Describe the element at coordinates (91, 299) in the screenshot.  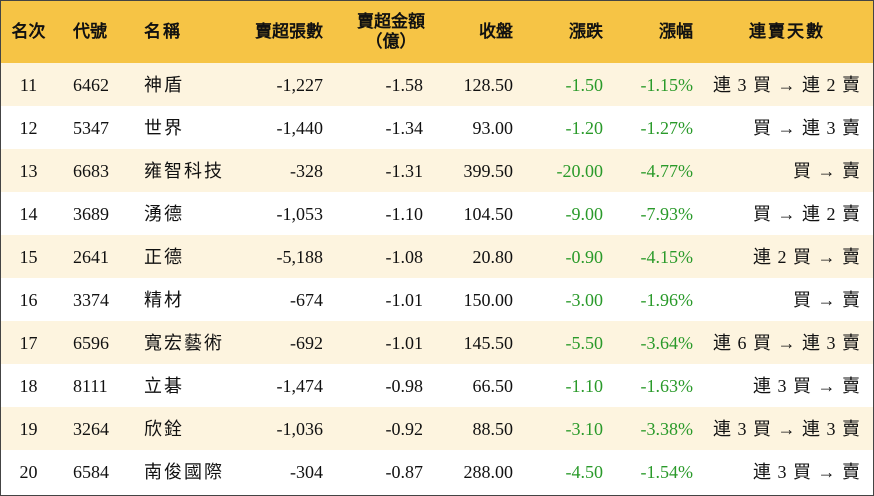
I see `table-cell: 3374` at that location.